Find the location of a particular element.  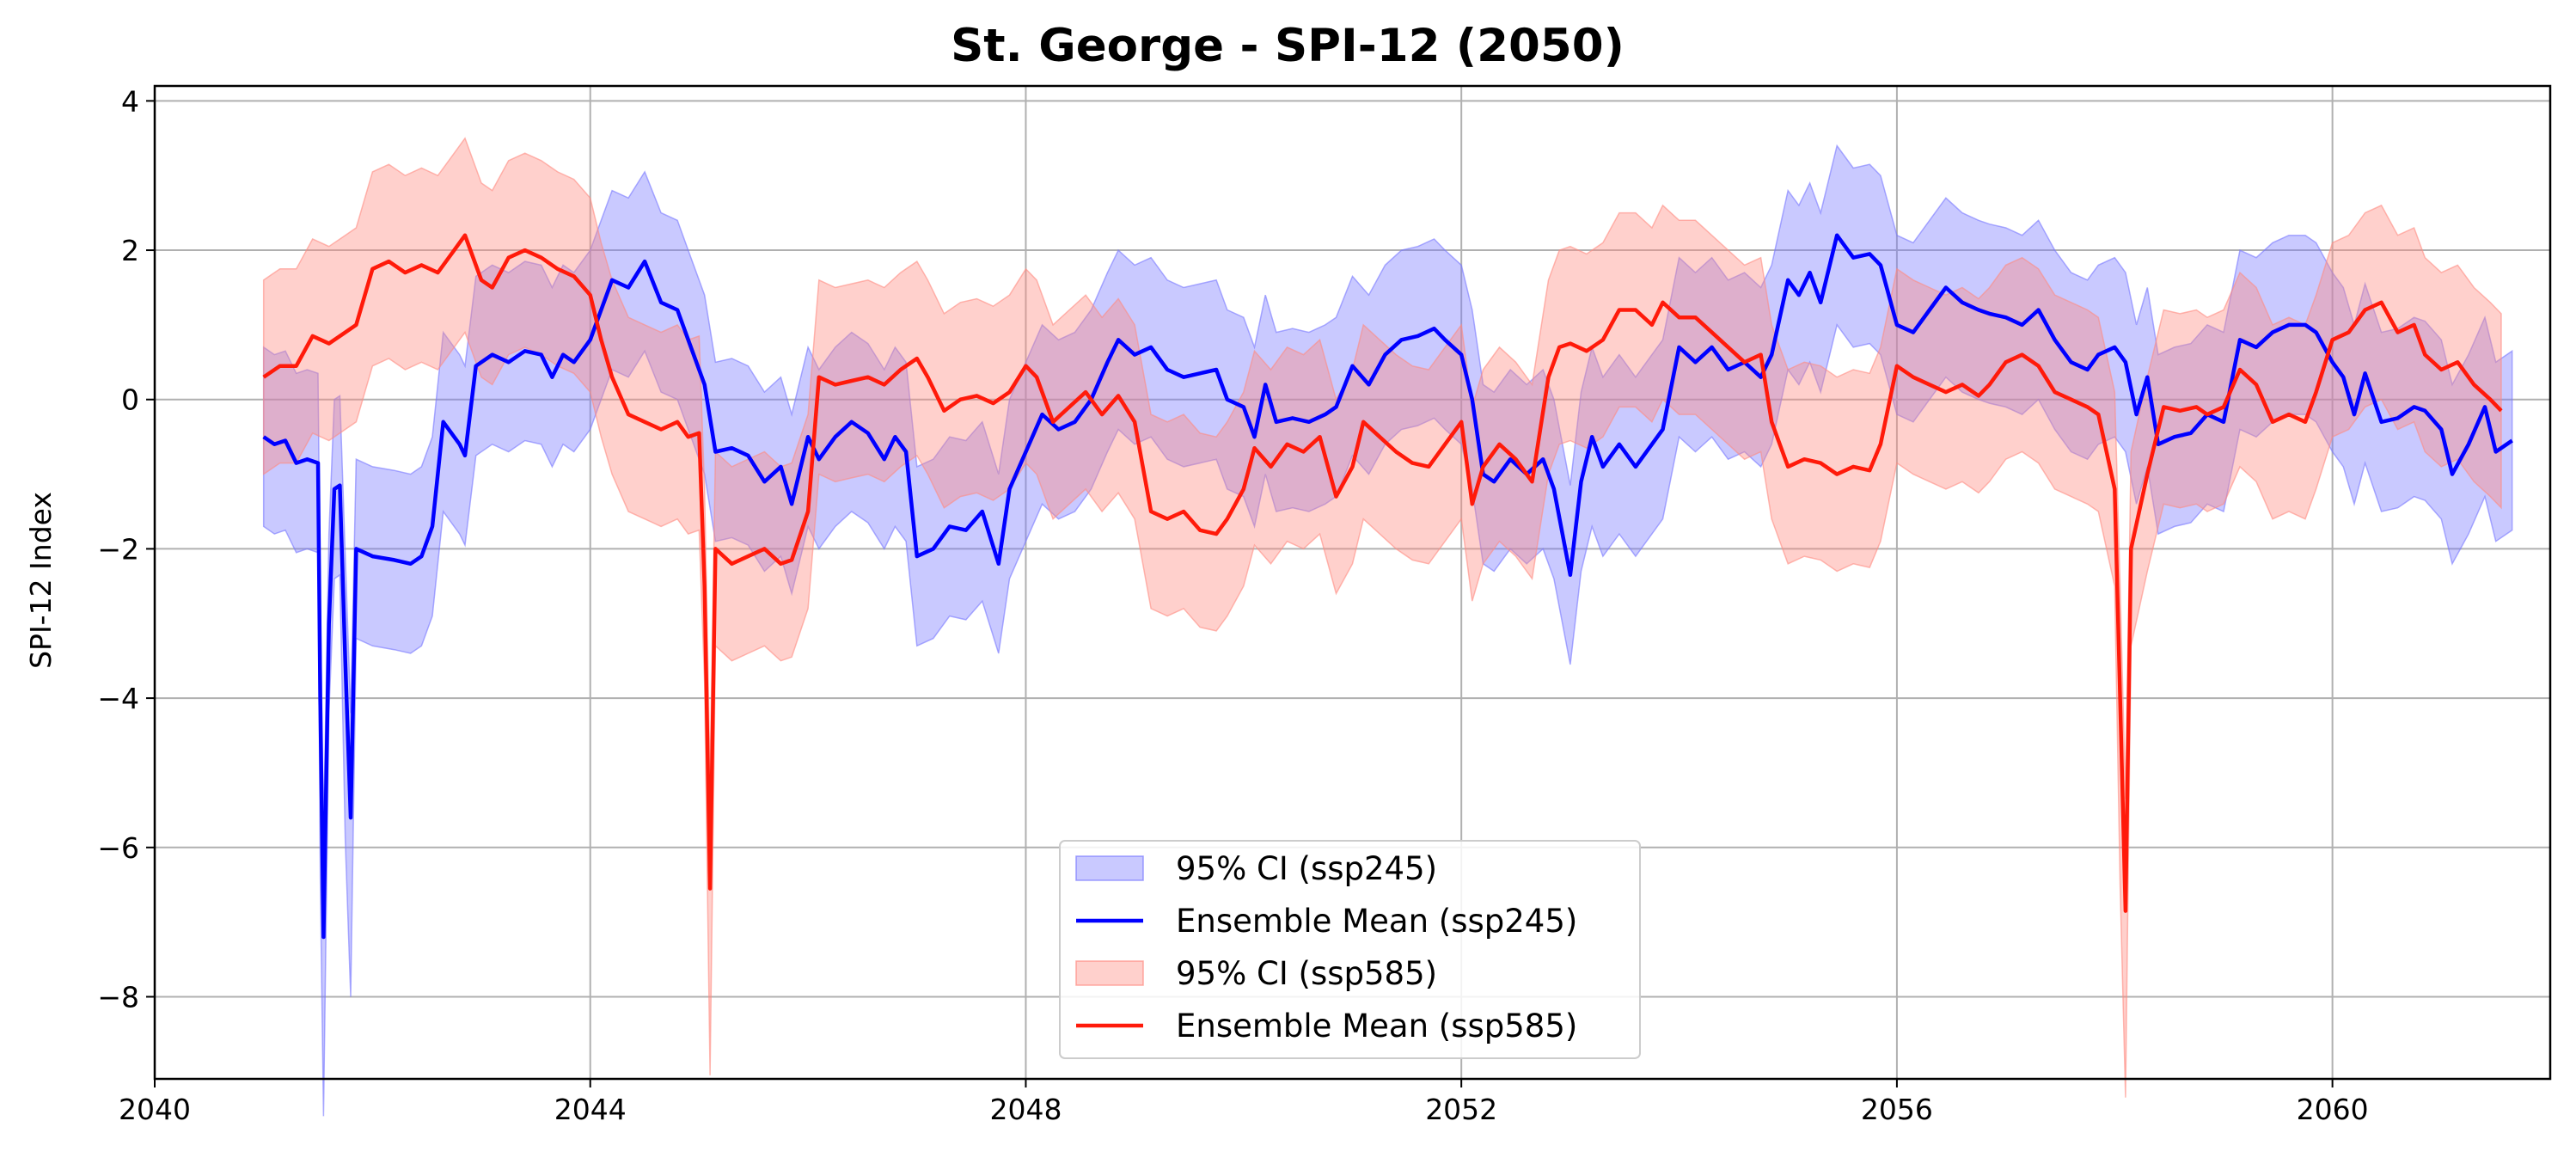

legend-label: Ensemble Mean (ssp585) is located at coordinates (1376, 1026).